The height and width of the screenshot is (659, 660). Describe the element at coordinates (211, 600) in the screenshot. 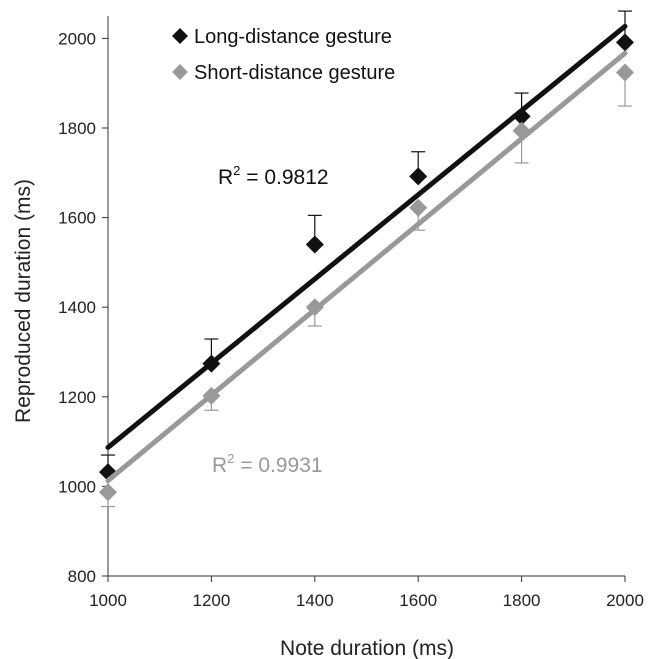

I see `x-tick-label: 1200` at that location.